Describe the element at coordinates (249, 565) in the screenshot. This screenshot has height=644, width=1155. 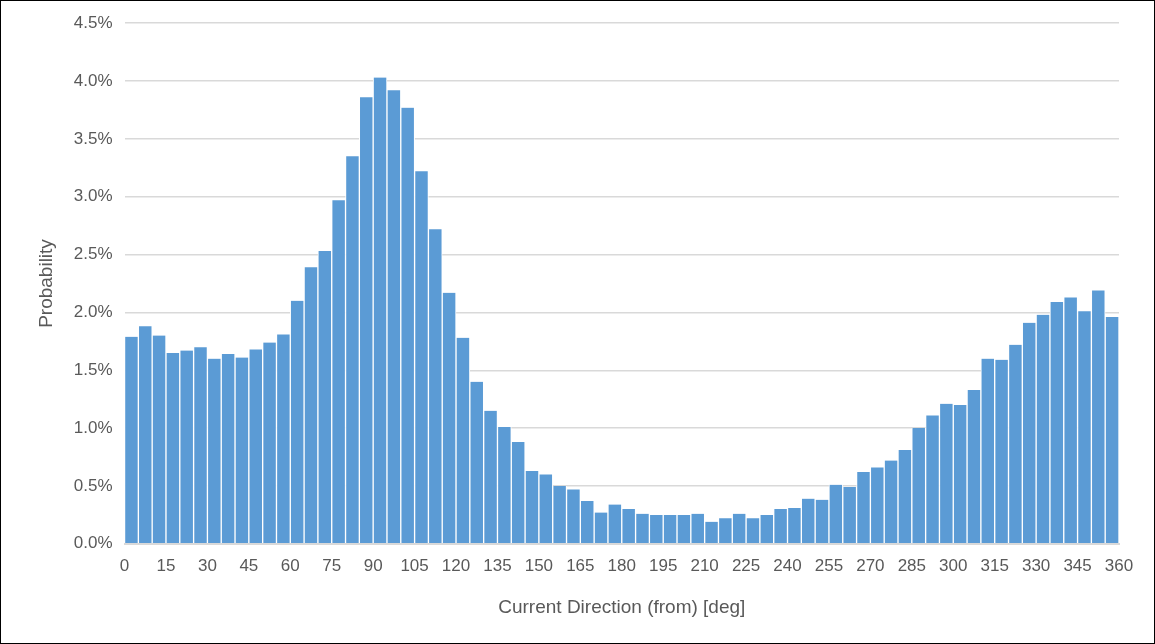
I see `x-tick-label: 45` at that location.